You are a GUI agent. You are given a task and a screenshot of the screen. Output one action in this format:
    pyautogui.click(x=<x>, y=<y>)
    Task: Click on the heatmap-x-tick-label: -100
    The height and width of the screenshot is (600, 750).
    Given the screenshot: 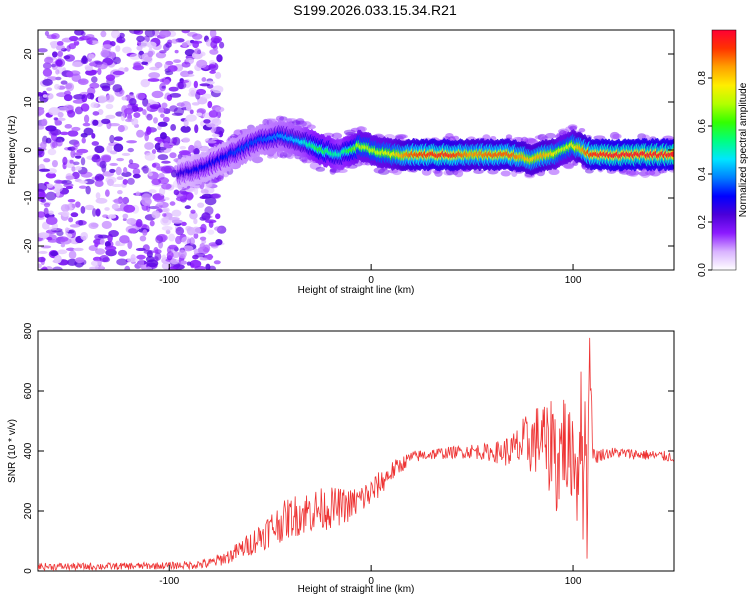 What is the action you would take?
    pyautogui.click(x=169, y=280)
    